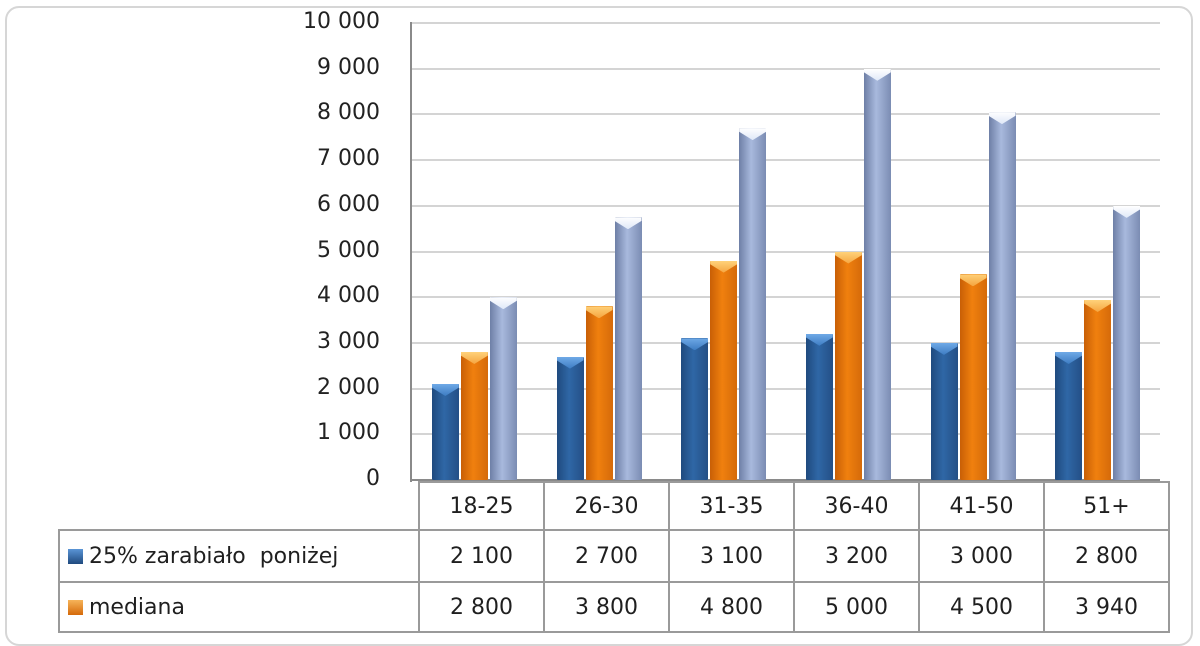 This screenshot has width=1200, height=646. Describe the element at coordinates (348, 433) in the screenshot. I see `y-tick-label: 1 000` at that location.